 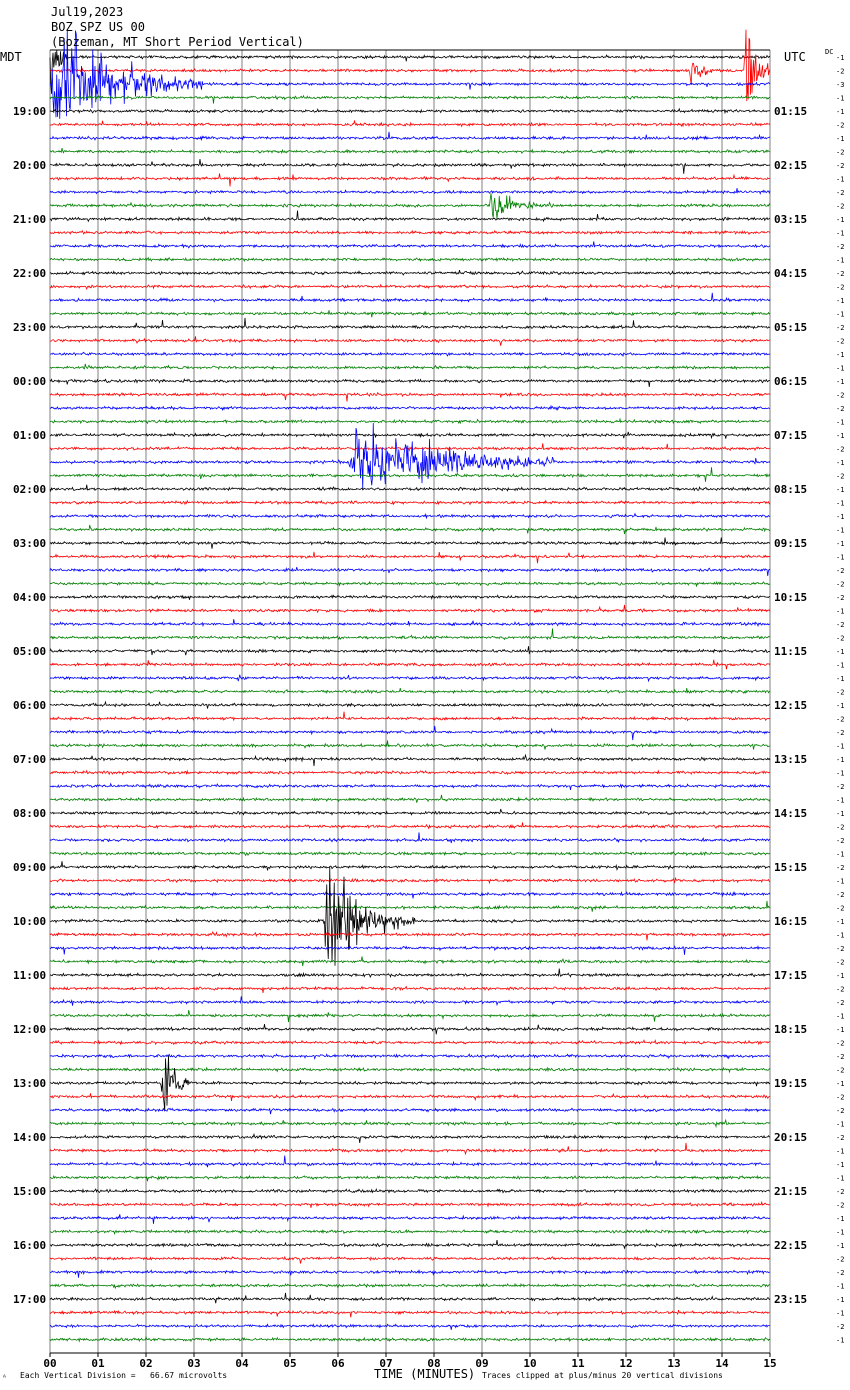 What do you see at coordinates (29, 921) in the screenshot?
I see `left-hour-label: 10:00` at bounding box center [29, 921].